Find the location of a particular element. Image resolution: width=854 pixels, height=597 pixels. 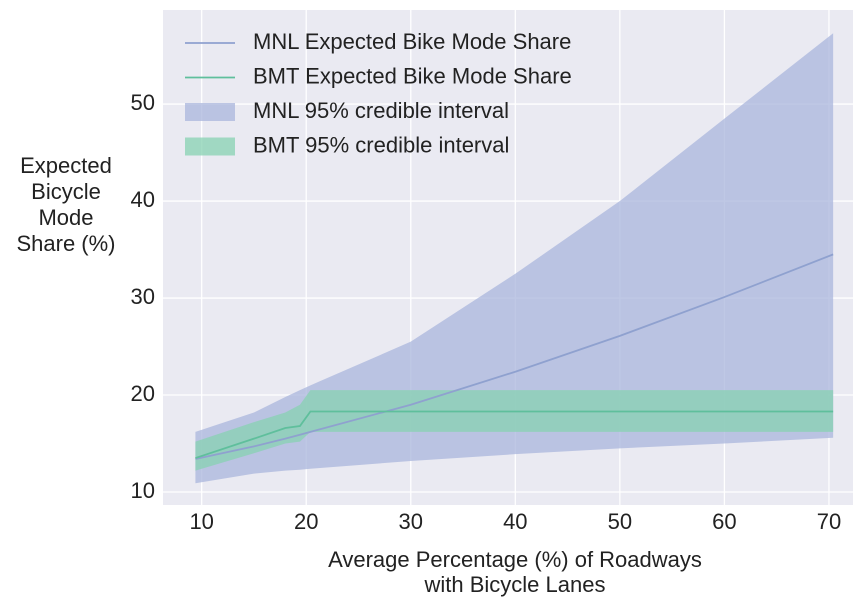

x-tick-label: 20 is located at coordinates (306, 521).